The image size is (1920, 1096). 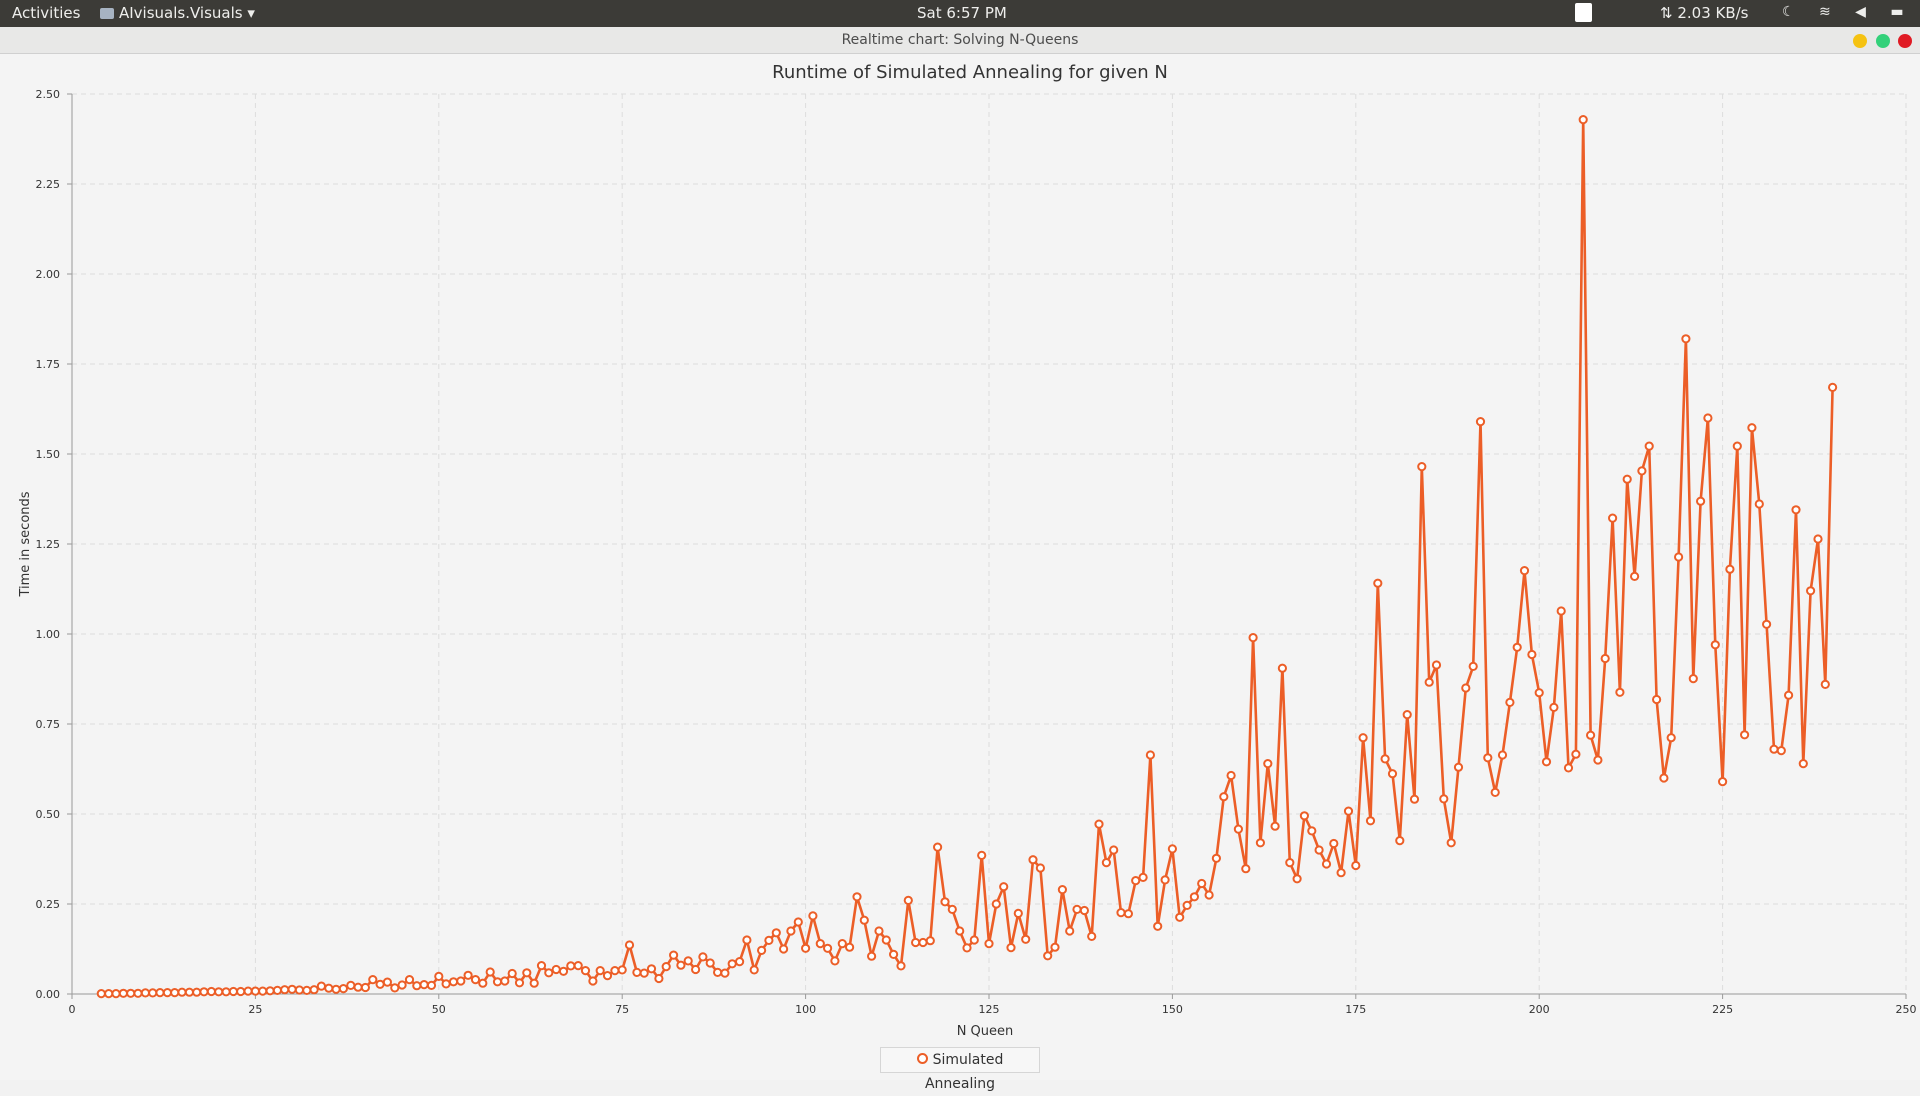 What do you see at coordinates (181, 13) in the screenshot?
I see `app-menu-label: AIvisuals.Visuals` at bounding box center [181, 13].